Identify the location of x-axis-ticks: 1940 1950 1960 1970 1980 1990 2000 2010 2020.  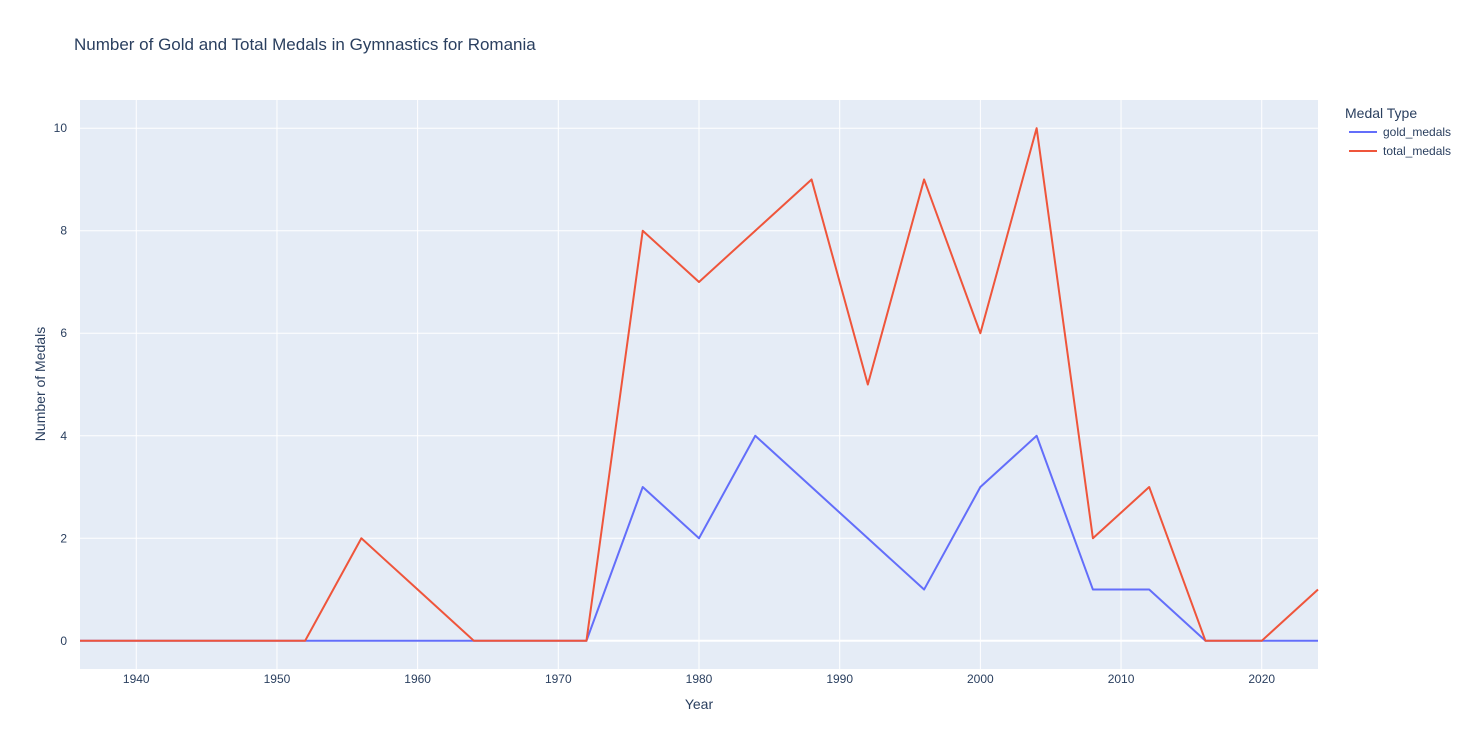
(699, 679).